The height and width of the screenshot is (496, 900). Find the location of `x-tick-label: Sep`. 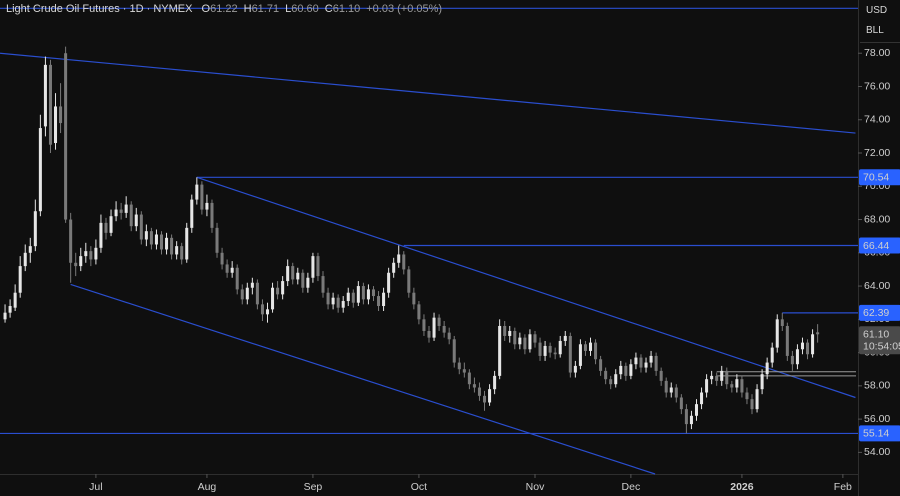

x-tick-label: Sep is located at coordinates (313, 487).